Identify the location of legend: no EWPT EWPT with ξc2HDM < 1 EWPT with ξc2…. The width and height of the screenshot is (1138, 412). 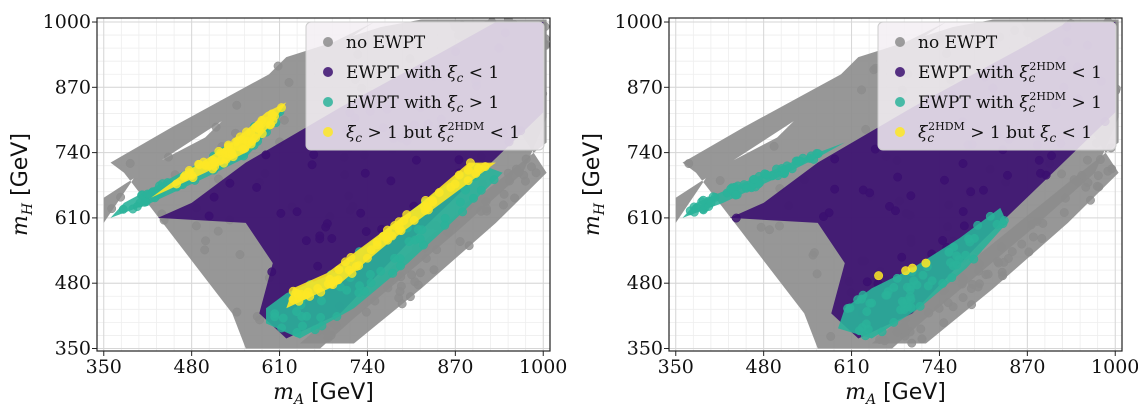
(997, 86).